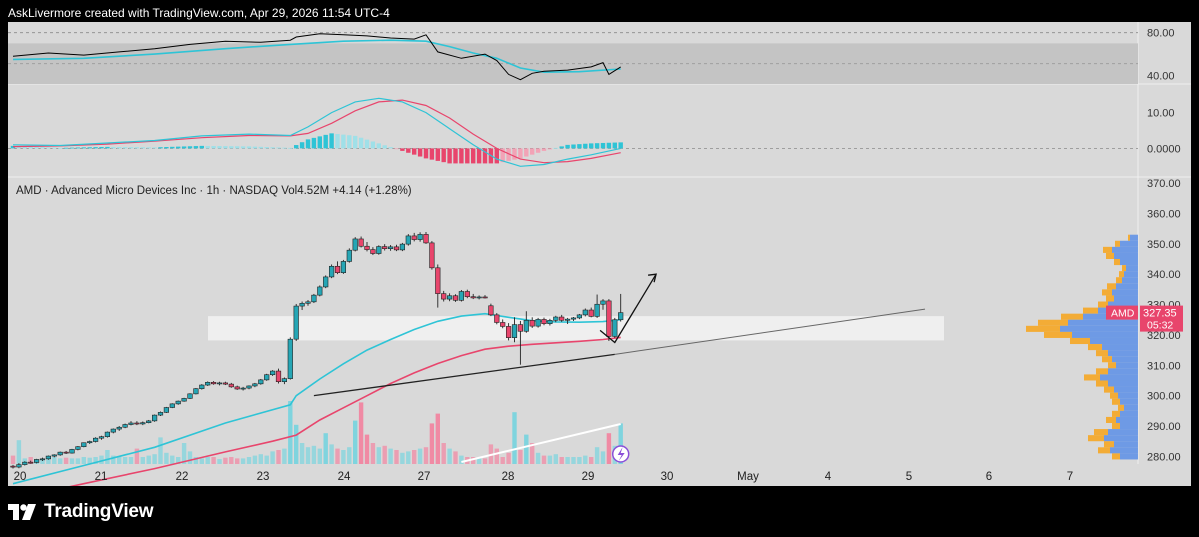 The image size is (1199, 537). I want to click on projection-path, so click(628, 308).